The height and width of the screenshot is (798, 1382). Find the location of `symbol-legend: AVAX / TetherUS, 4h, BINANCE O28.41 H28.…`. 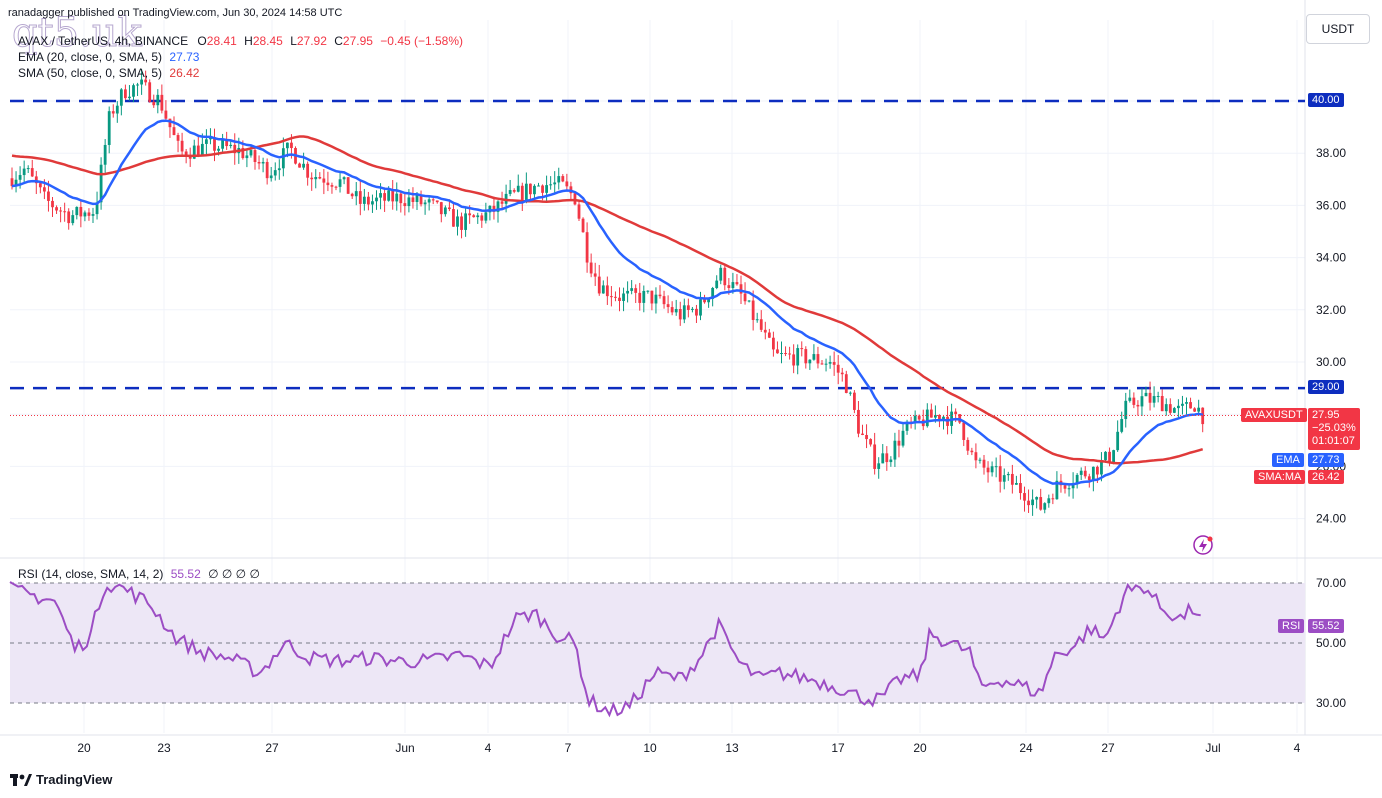

symbol-legend: AVAX / TetherUS, 4h, BINANCE O28.41 H28.… is located at coordinates (240, 41).